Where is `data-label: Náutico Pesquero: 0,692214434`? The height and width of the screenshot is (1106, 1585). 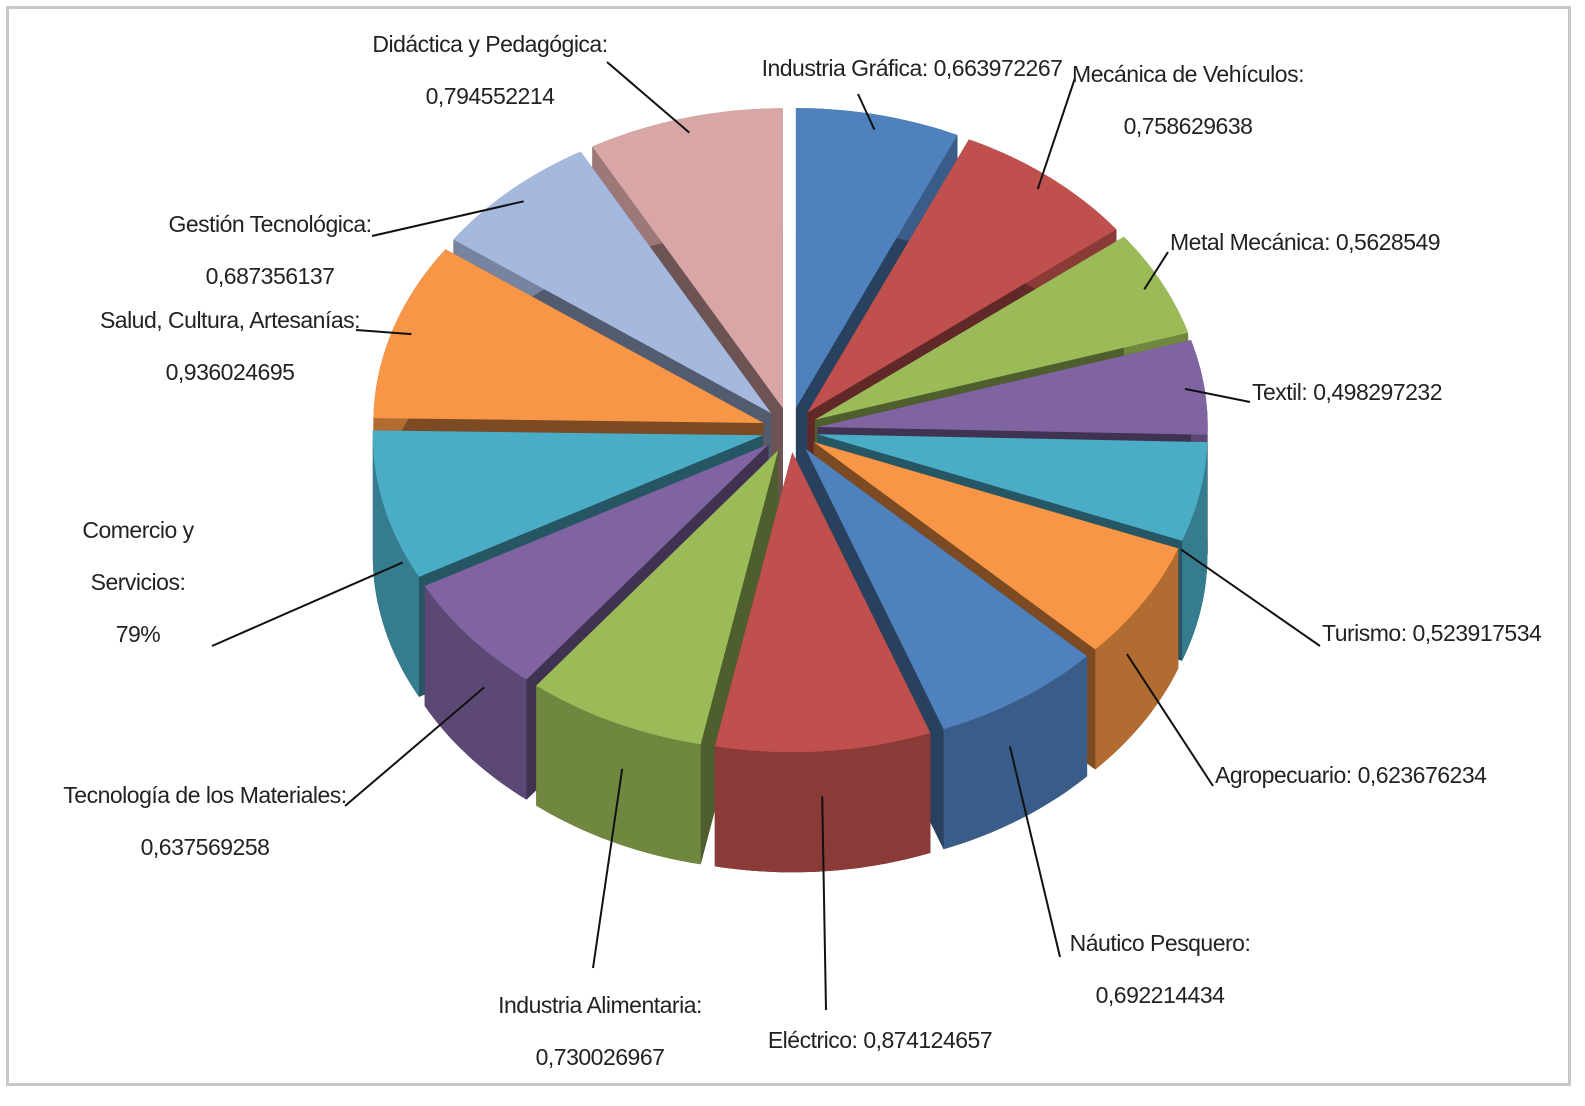
data-label: Náutico Pesquero: 0,692214434 is located at coordinates (1160, 969).